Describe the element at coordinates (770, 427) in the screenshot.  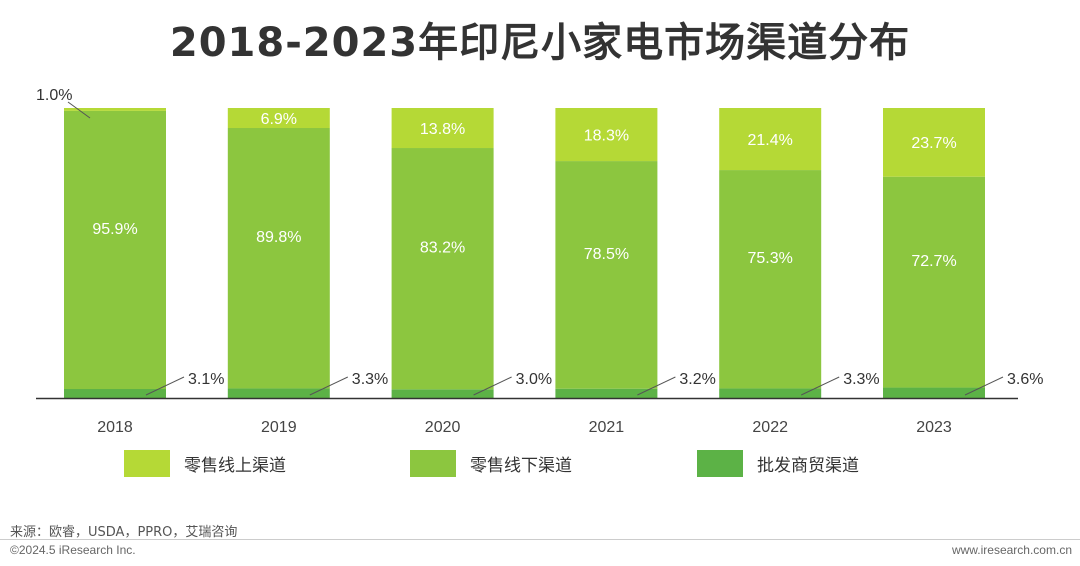
I see `x-tick-label-2022: 2022` at that location.